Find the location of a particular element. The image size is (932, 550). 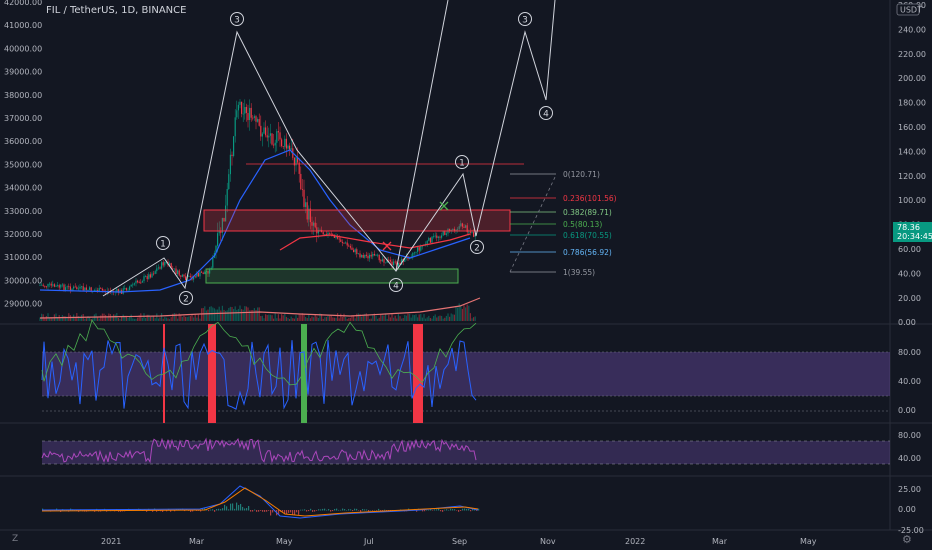

resistance-zone is located at coordinates (357, 220).